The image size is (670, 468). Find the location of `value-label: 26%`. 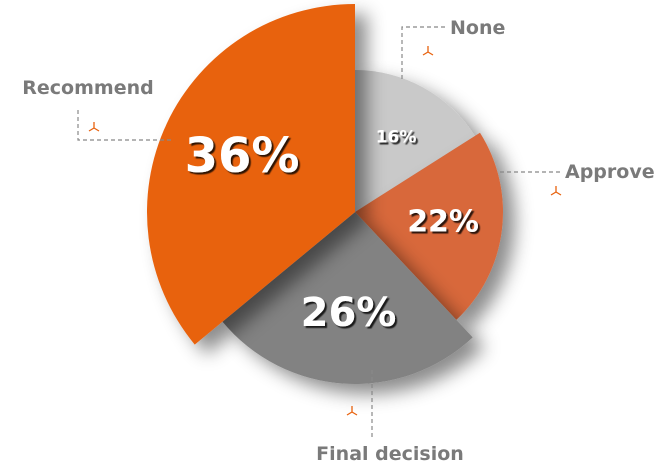

value-label: 26% is located at coordinates (349, 313).